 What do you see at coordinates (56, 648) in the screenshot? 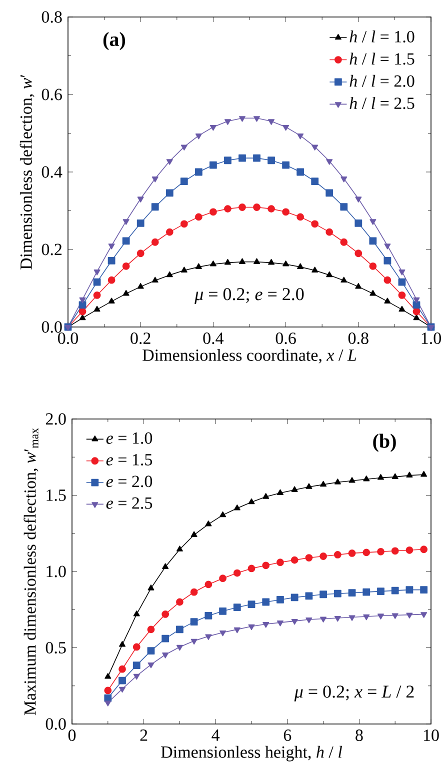
I see `y-tick-label: 0.5` at bounding box center [56, 648].